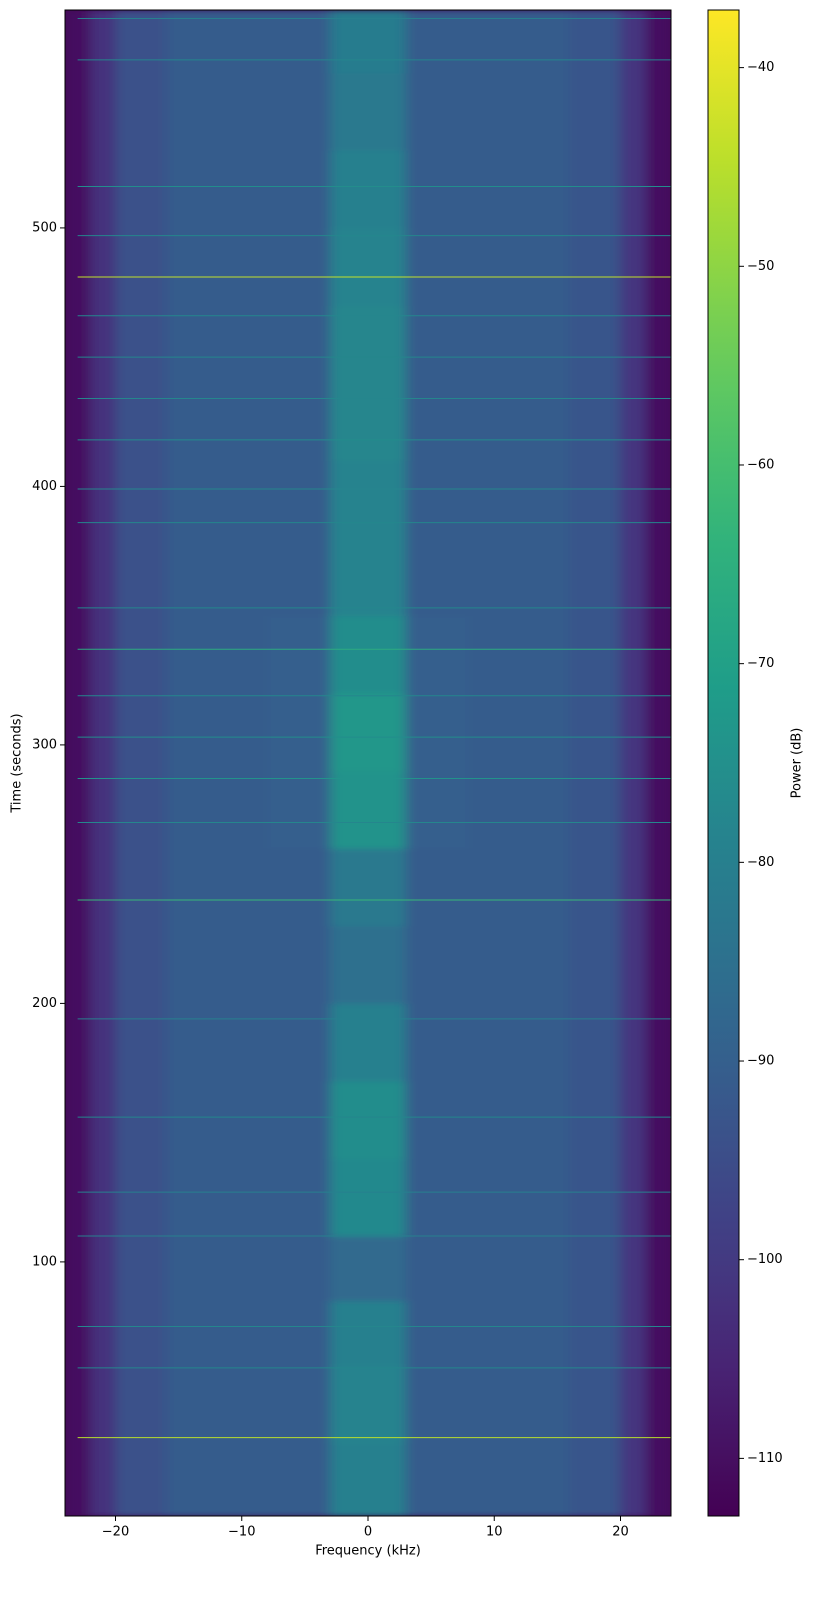 The image size is (832, 1603). What do you see at coordinates (760, 464) in the screenshot?
I see `colorbar-tick-label: −60` at bounding box center [760, 464].